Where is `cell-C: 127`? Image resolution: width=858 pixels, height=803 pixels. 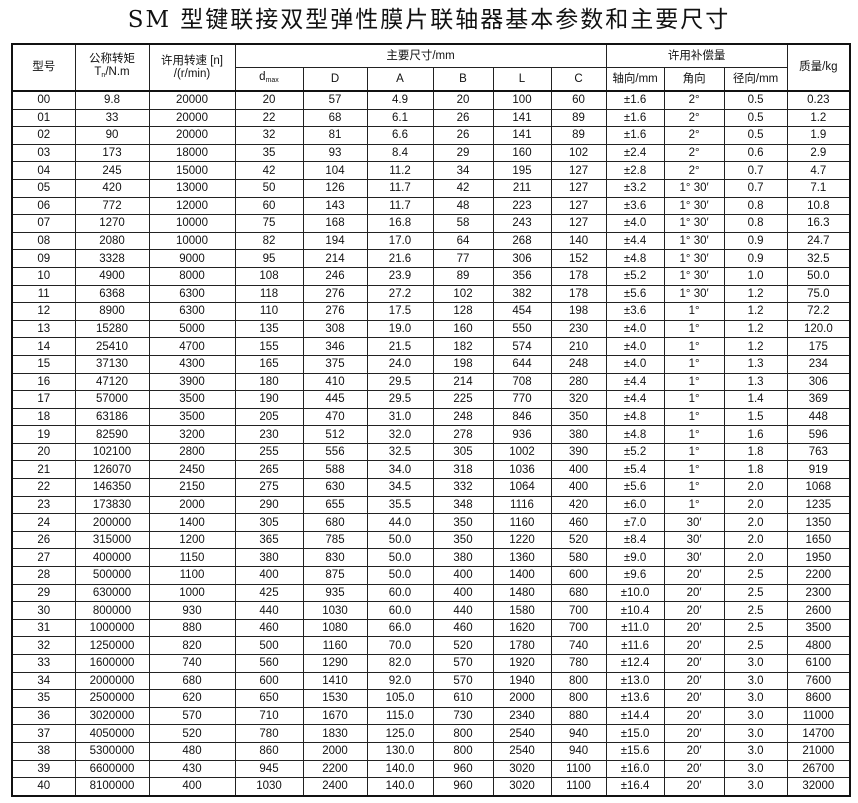 cell-C: 127 is located at coordinates (578, 206).